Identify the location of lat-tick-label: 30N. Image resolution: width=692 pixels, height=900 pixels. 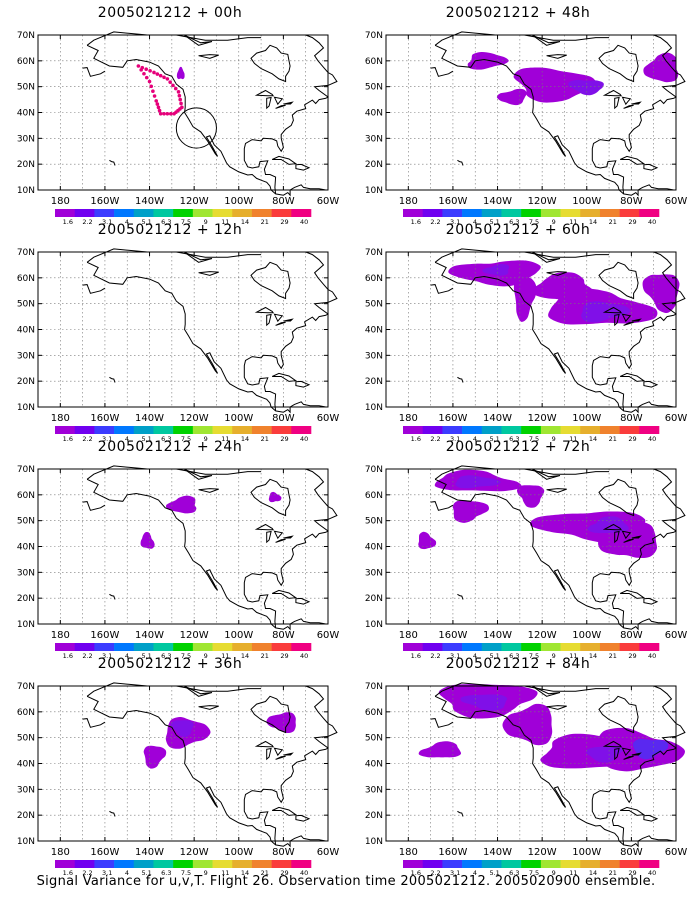
(26, 790).